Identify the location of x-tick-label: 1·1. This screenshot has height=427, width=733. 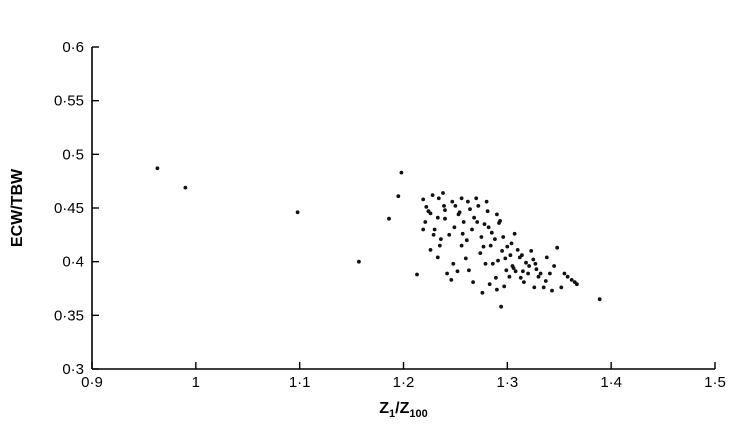
(300, 382).